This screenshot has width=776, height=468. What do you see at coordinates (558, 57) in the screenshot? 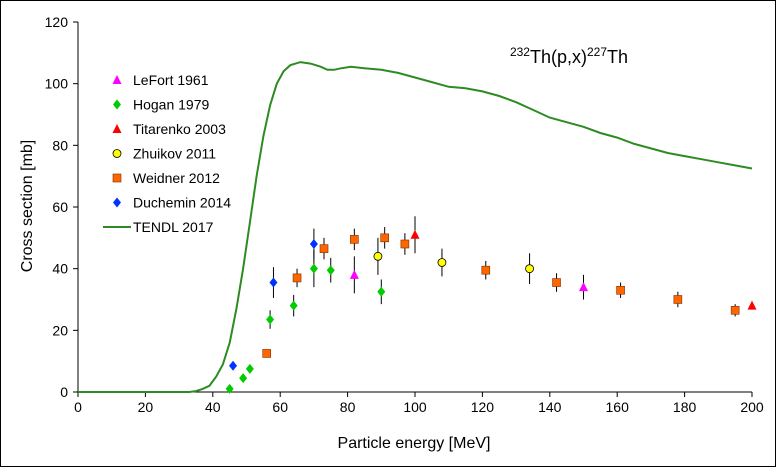
I see `reaction-target: Th(p,x)` at bounding box center [558, 57].